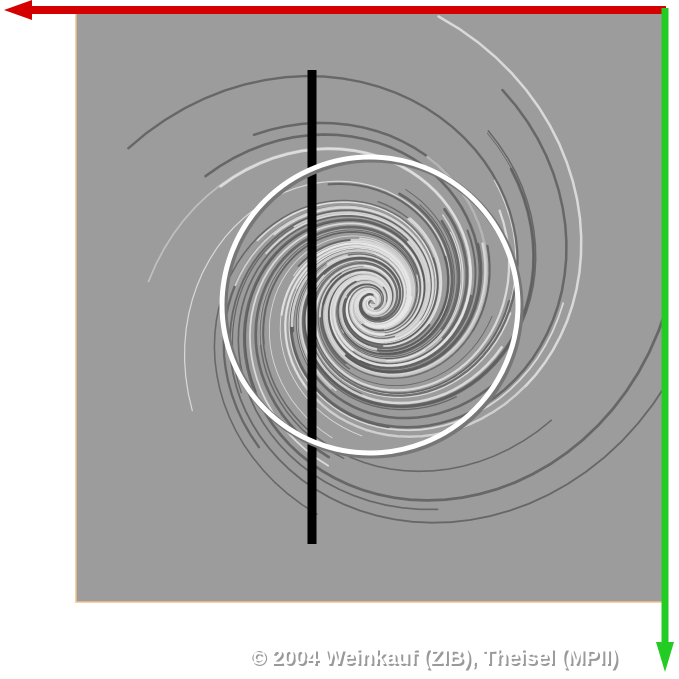  I want to click on x-axis-arrowhead, so click(18, 10).